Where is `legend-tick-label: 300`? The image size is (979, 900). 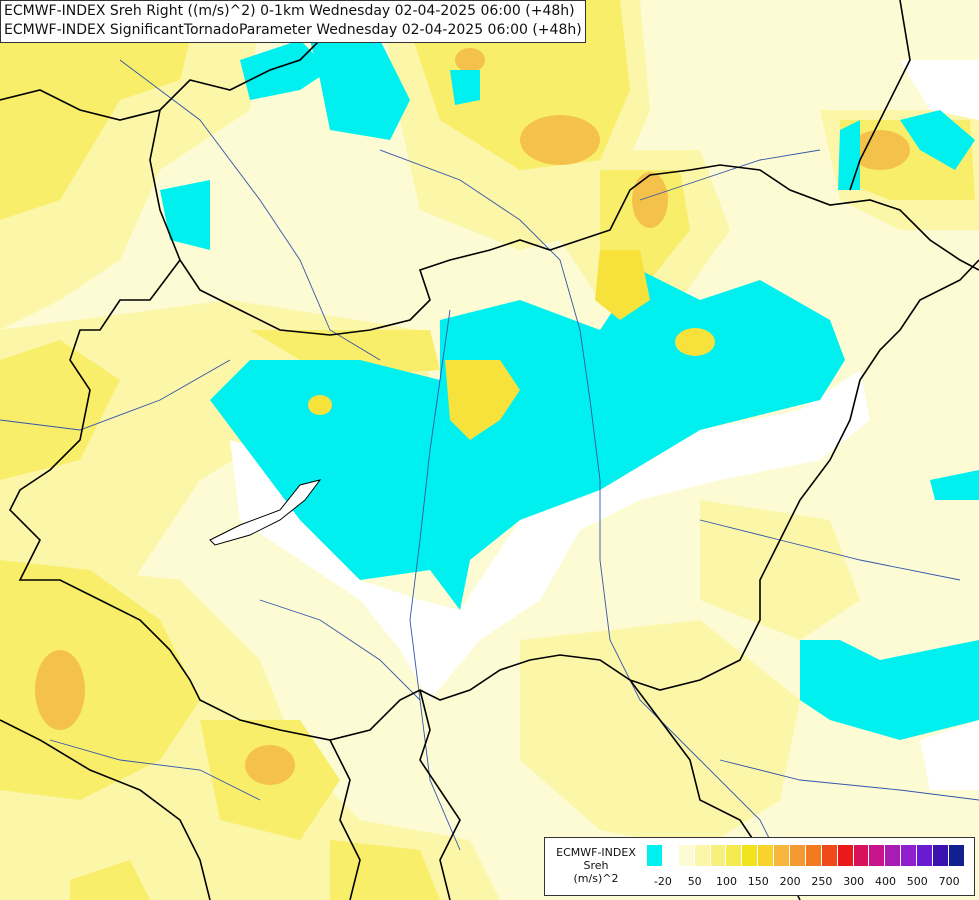 legend-tick-label: 300 is located at coordinates (854, 881).